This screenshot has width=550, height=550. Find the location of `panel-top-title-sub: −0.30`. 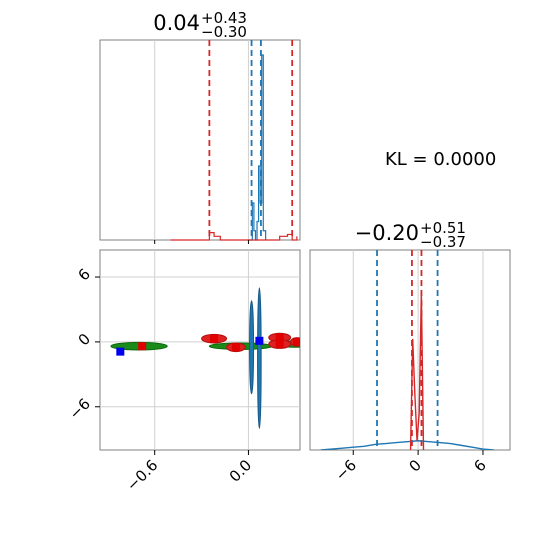

panel-top-title-sub: −0.30 is located at coordinates (224, 32).